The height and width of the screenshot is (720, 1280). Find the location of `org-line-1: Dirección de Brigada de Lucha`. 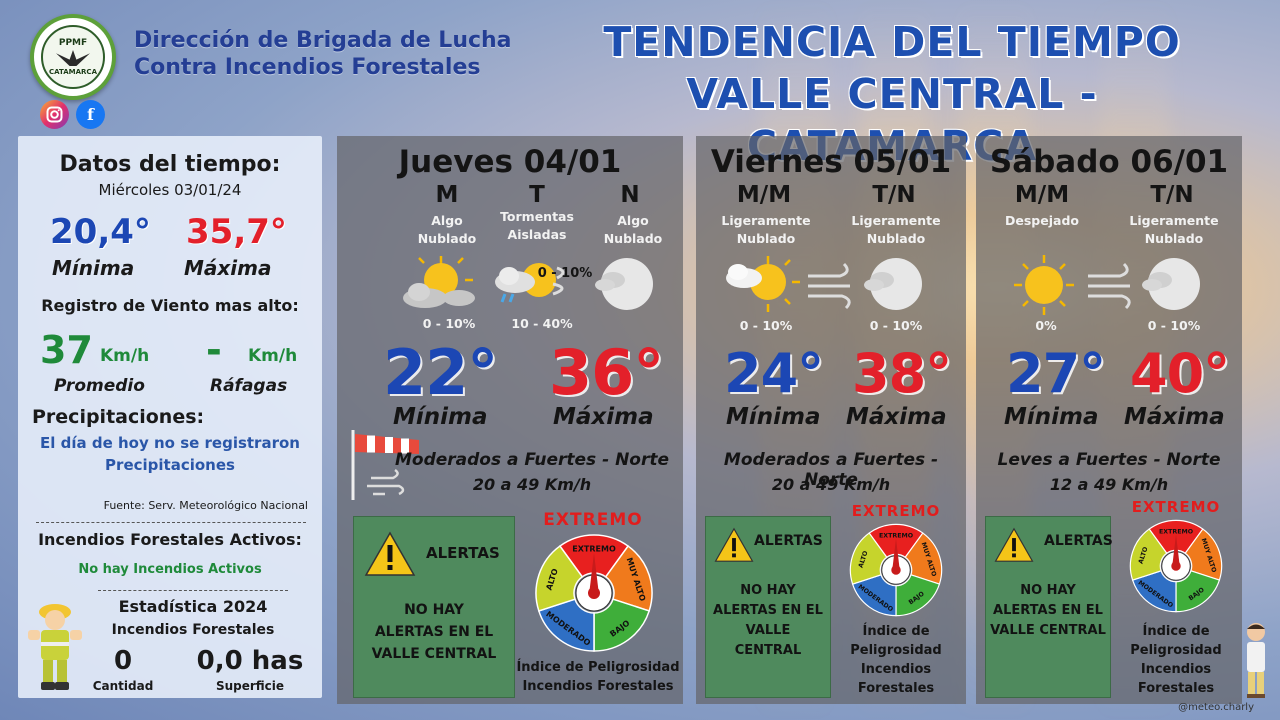

org-line-1: Dirección de Brigada de Lucha is located at coordinates (323, 40).